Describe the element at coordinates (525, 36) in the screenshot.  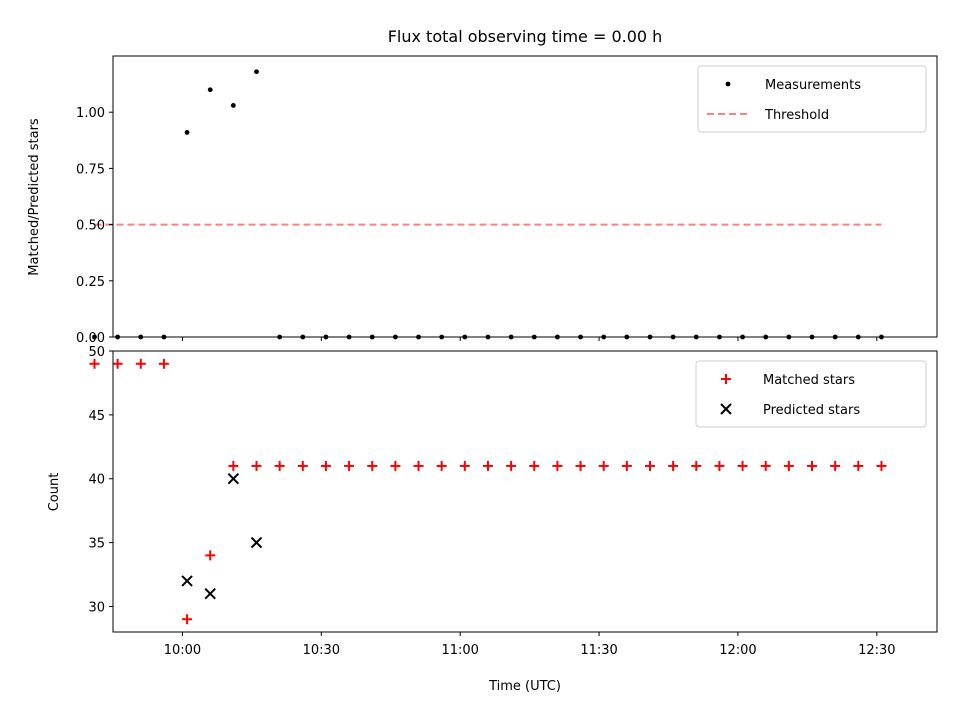
I see `top-chart-title: Flux total observing time = 0.00 h` at that location.